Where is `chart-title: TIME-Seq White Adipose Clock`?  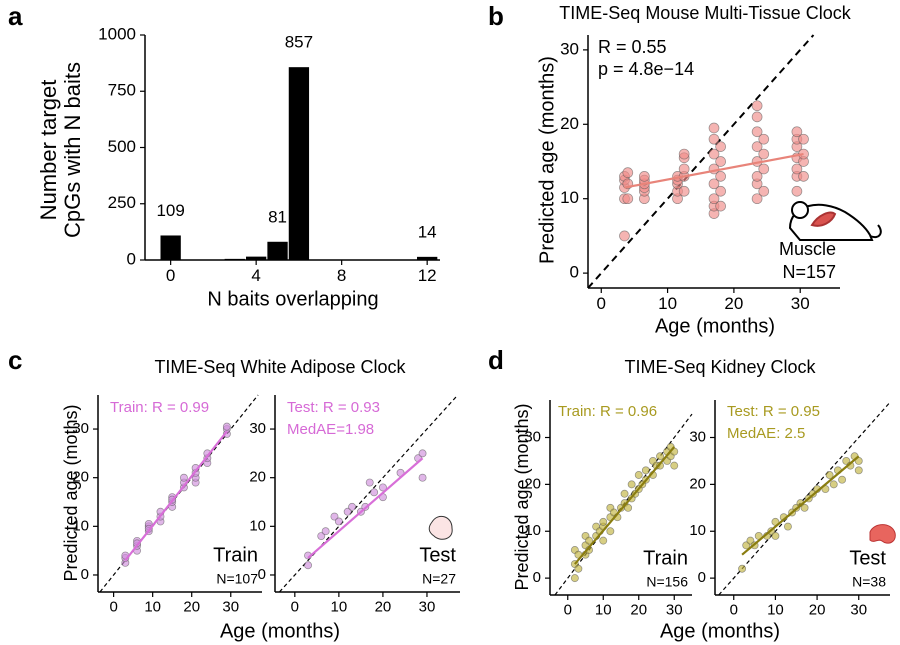
chart-title: TIME-Seq White Adipose Clock is located at coordinates (280, 367).